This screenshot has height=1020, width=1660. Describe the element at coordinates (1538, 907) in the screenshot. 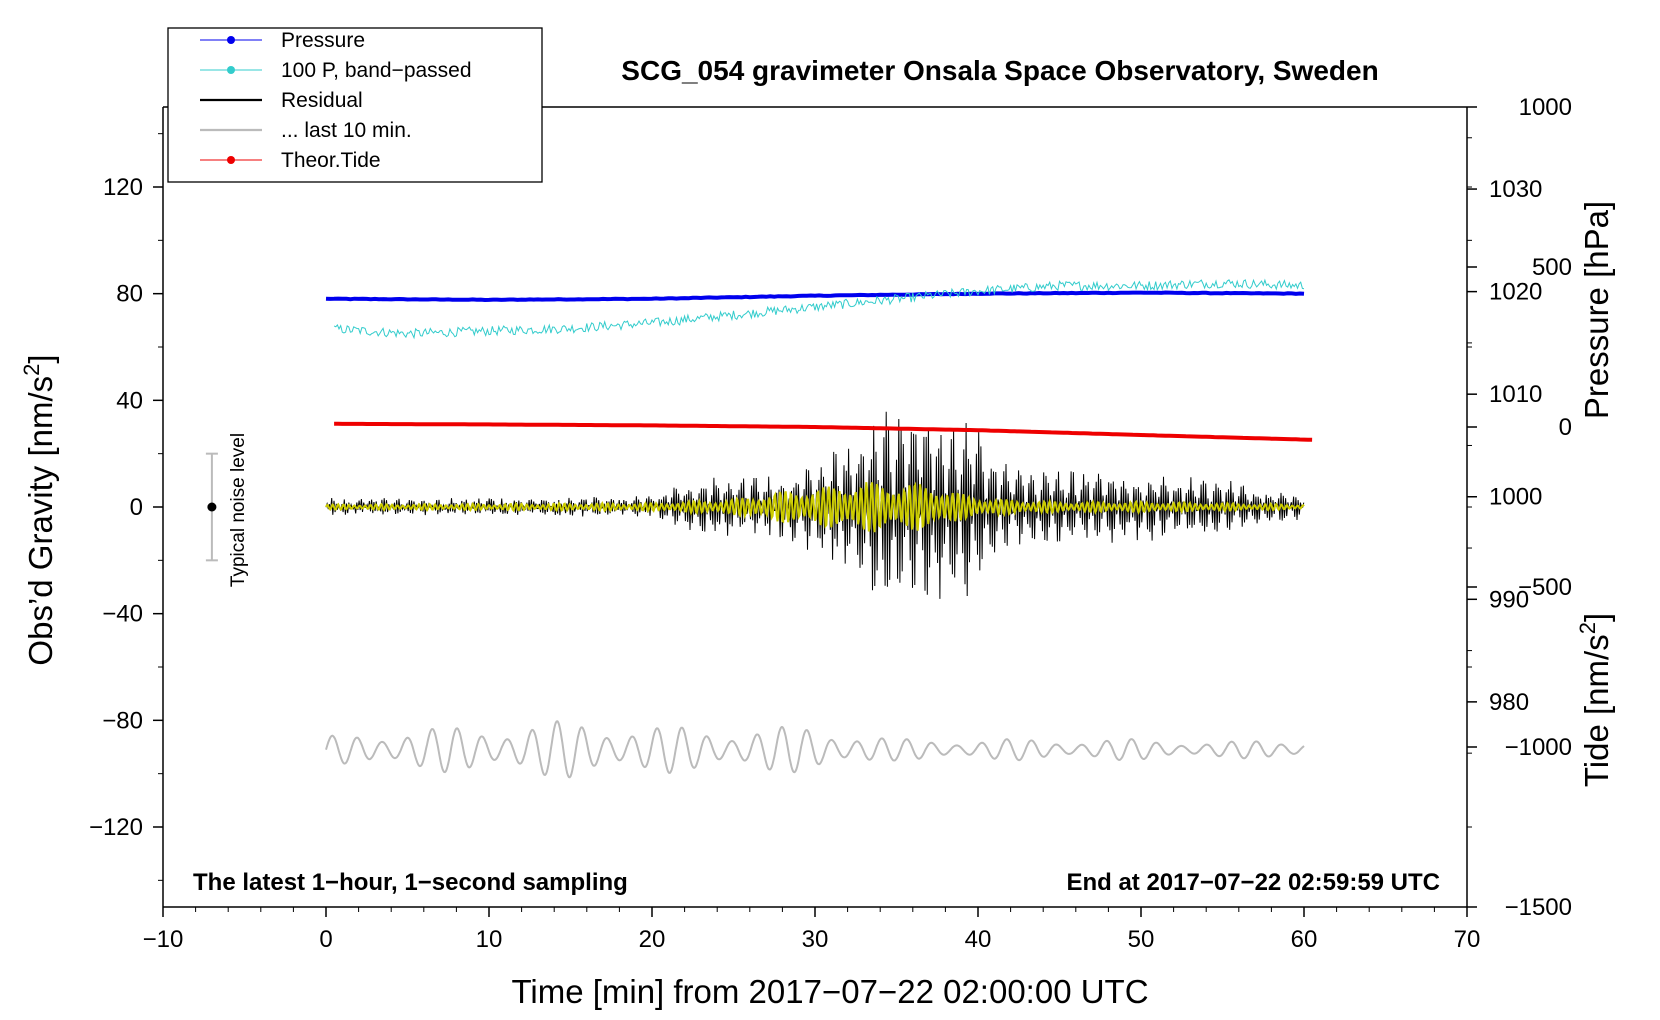

I see `tide-tick-label: −1500` at that location.